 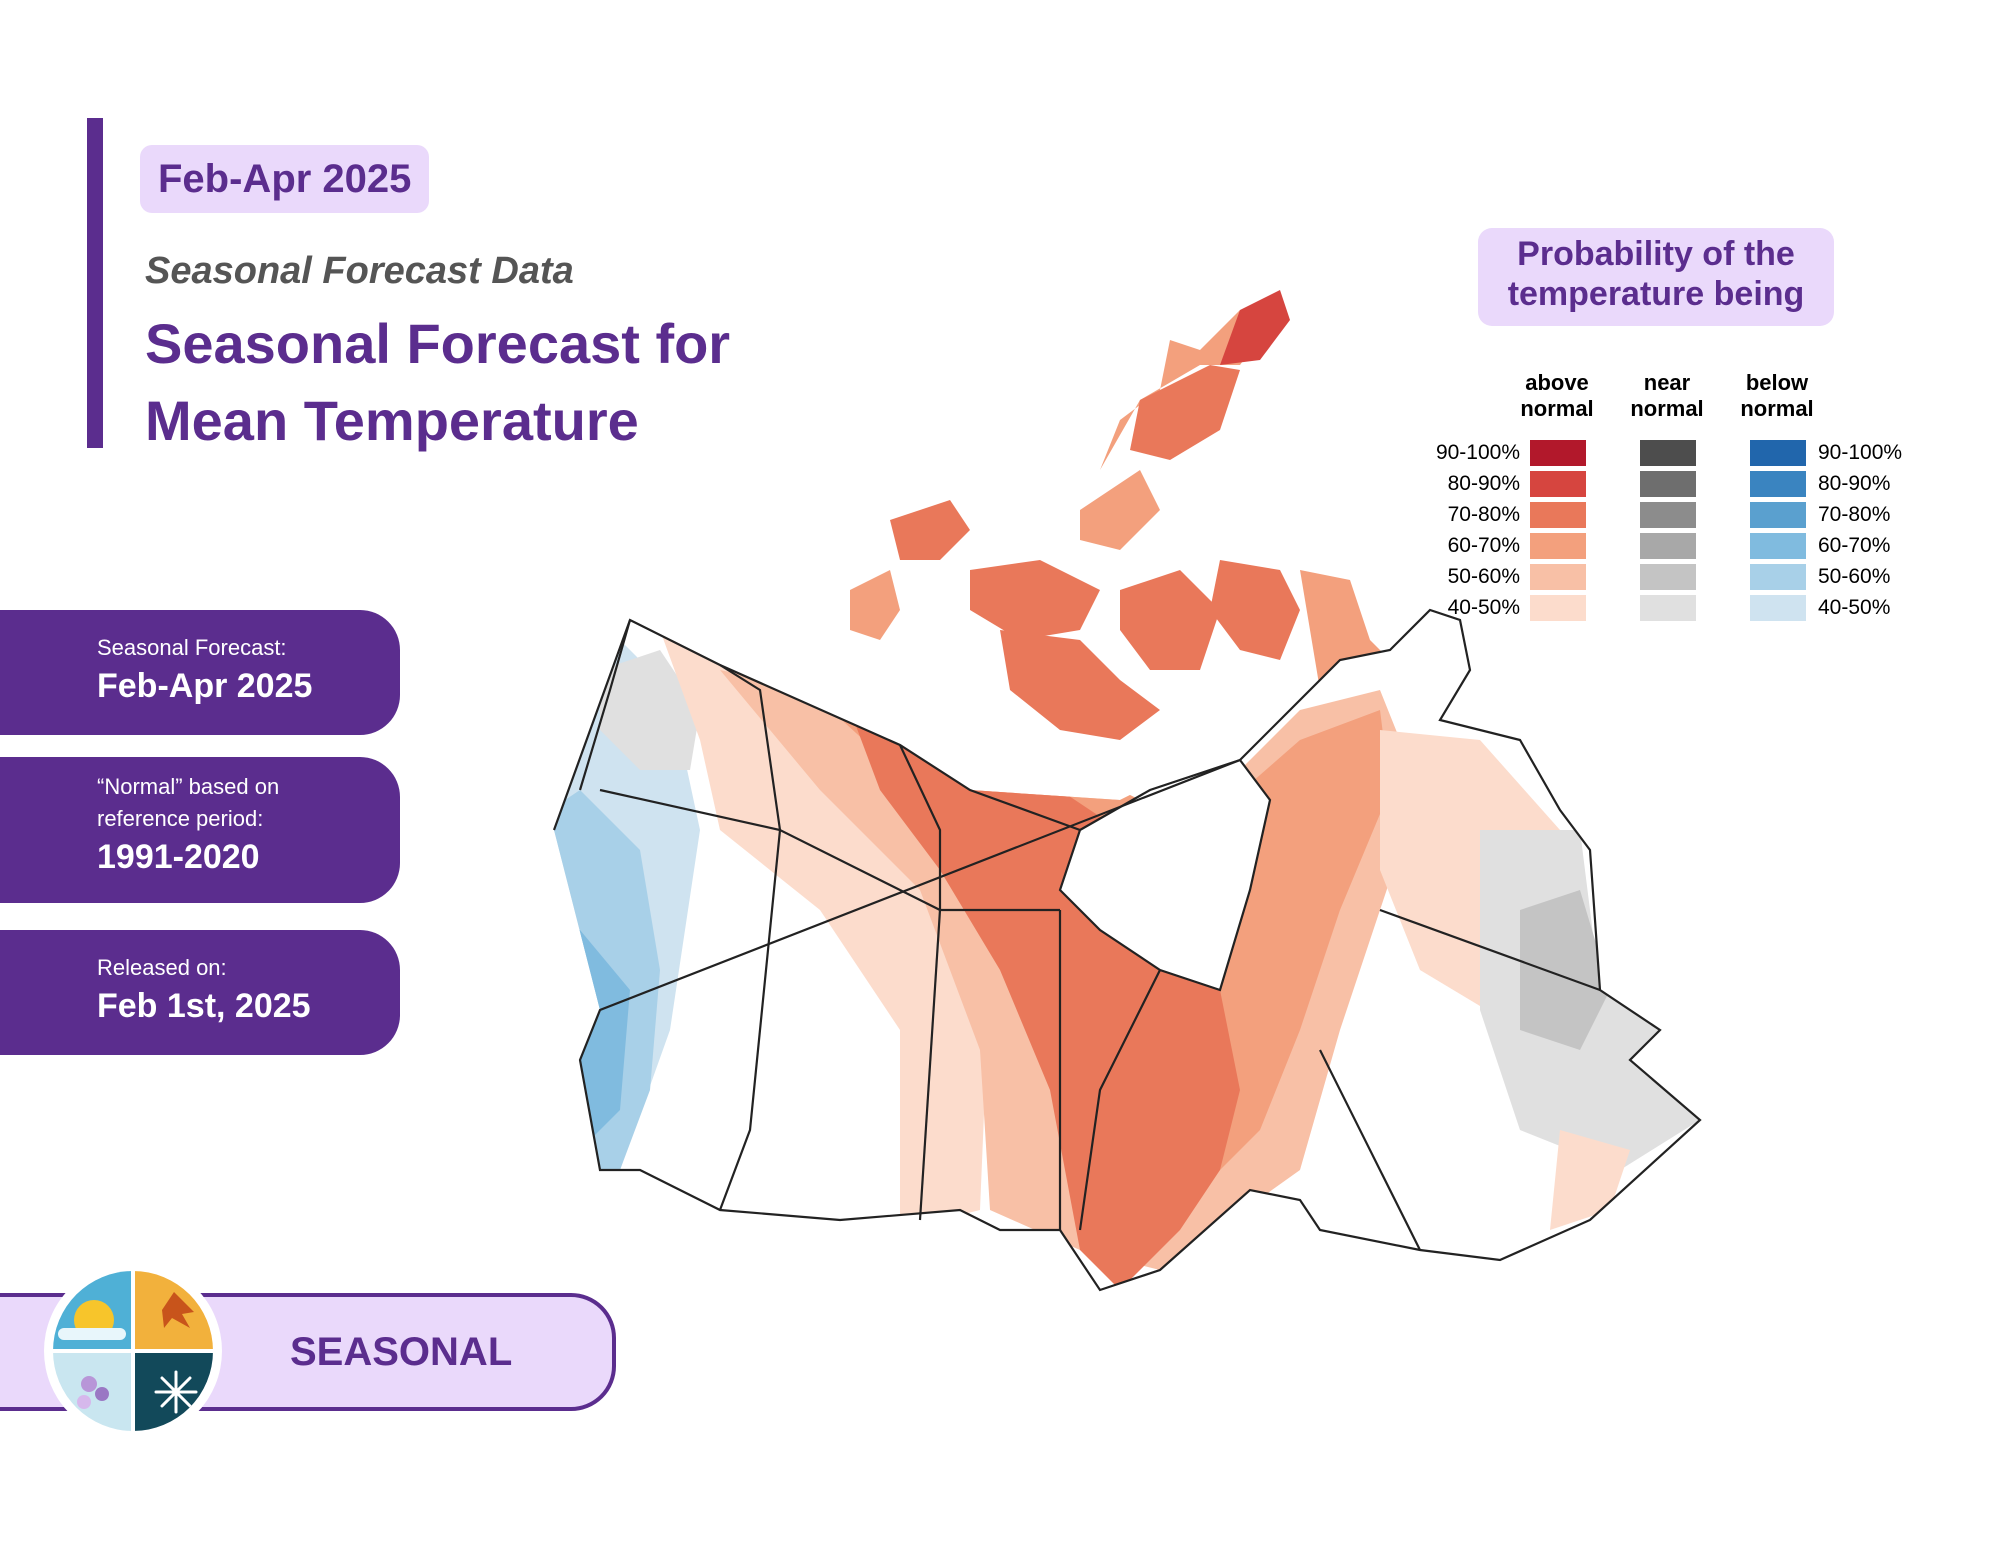 I want to click on accent-bar, so click(x=95, y=283).